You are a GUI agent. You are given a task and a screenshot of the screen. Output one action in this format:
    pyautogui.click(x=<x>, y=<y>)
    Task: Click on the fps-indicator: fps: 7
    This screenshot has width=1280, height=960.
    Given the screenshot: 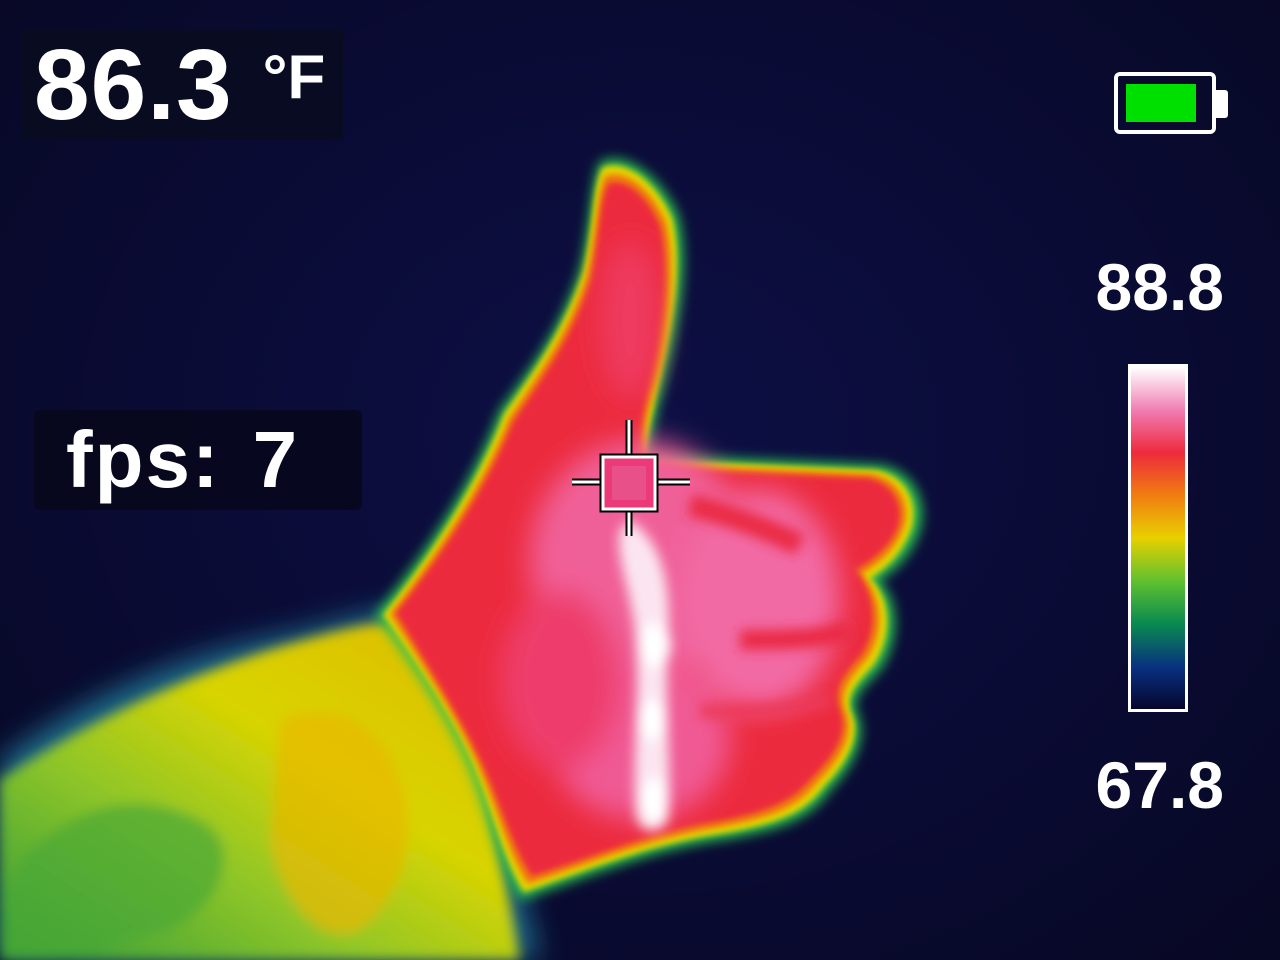 What is the action you would take?
    pyautogui.click(x=198, y=460)
    